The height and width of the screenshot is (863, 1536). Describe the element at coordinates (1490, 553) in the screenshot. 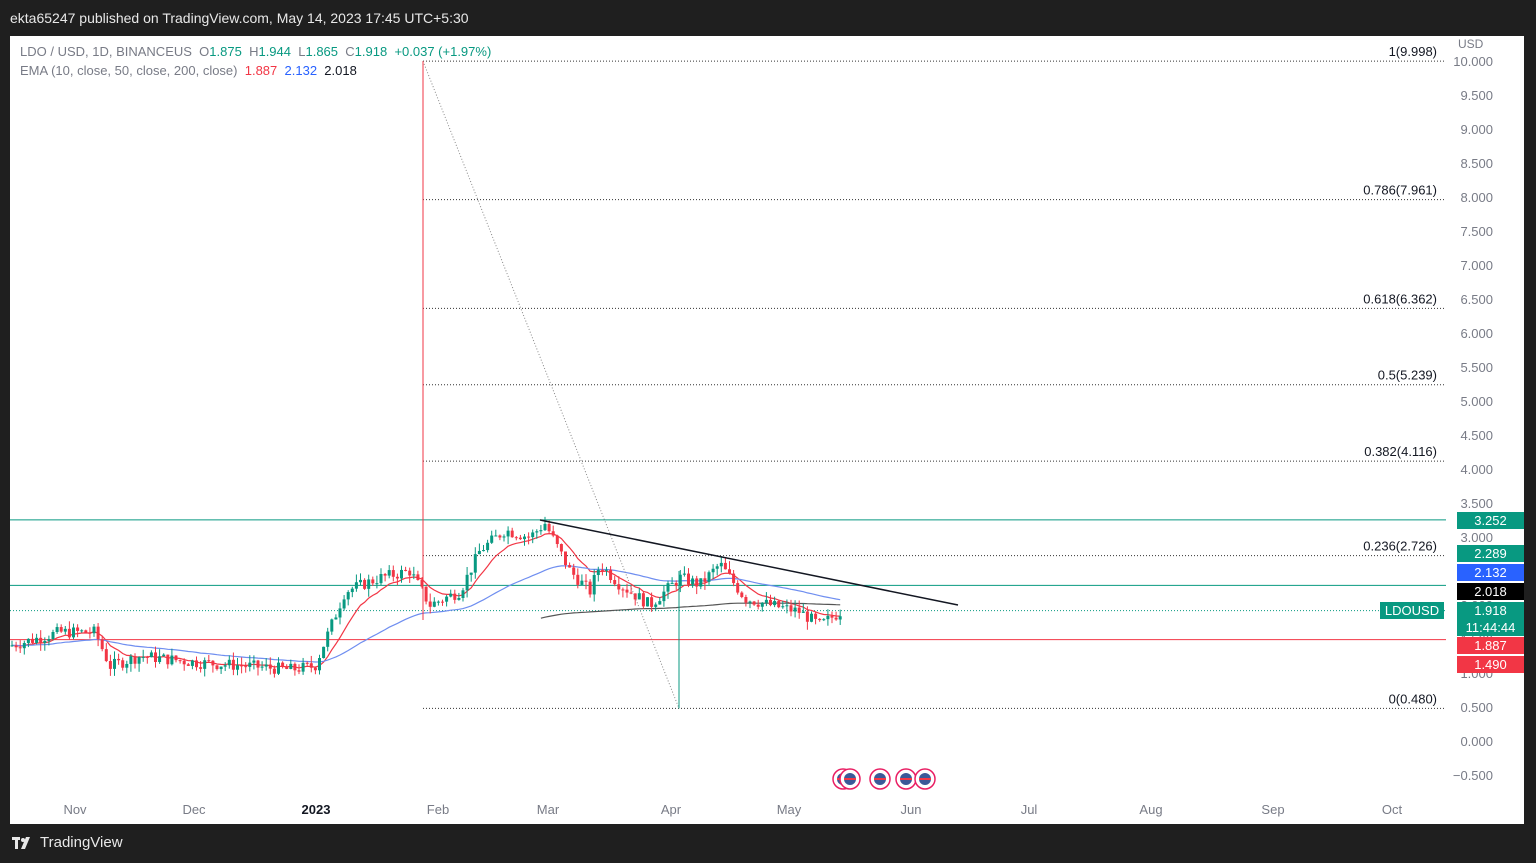

I see `price-tag-fib: 2.289` at that location.